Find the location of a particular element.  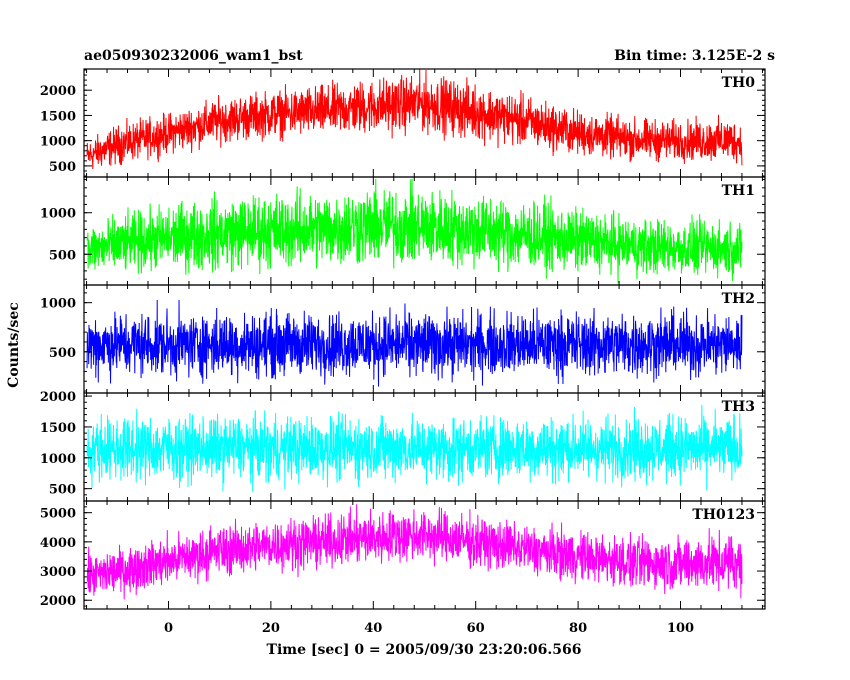

y-axis-label: Counts/sec is located at coordinates (14, 345).